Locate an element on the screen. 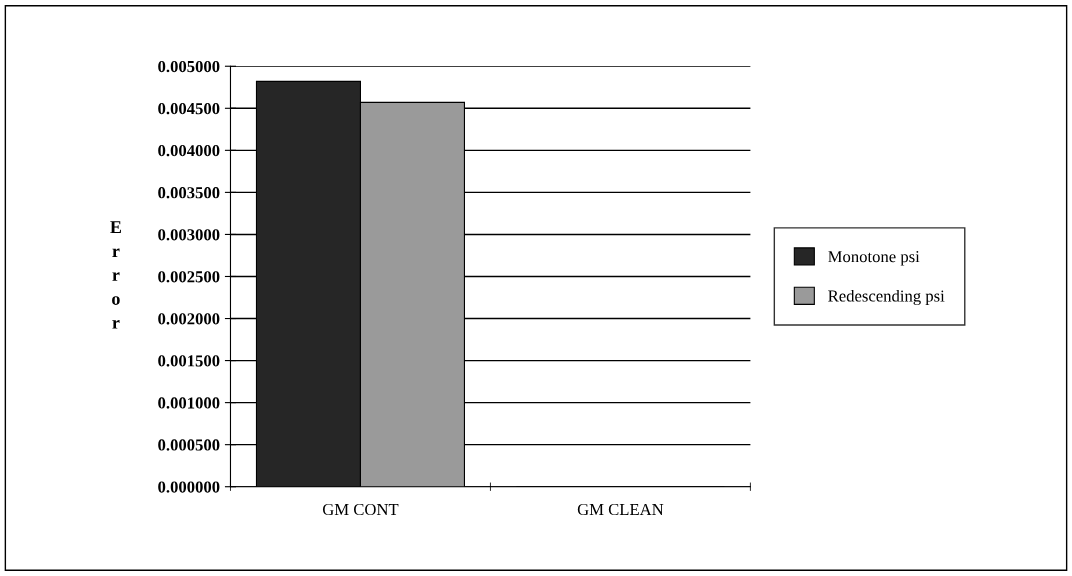 This screenshot has height=576, width=1072. y-tick-label: 0.000500 is located at coordinates (189, 445).